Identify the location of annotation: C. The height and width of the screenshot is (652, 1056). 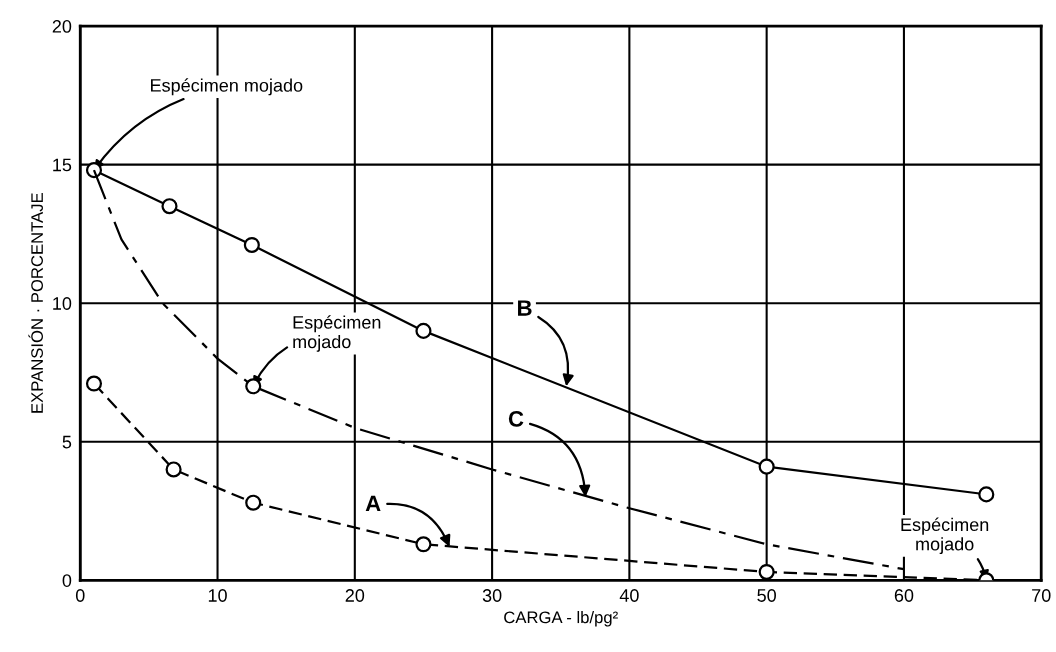
(516, 418).